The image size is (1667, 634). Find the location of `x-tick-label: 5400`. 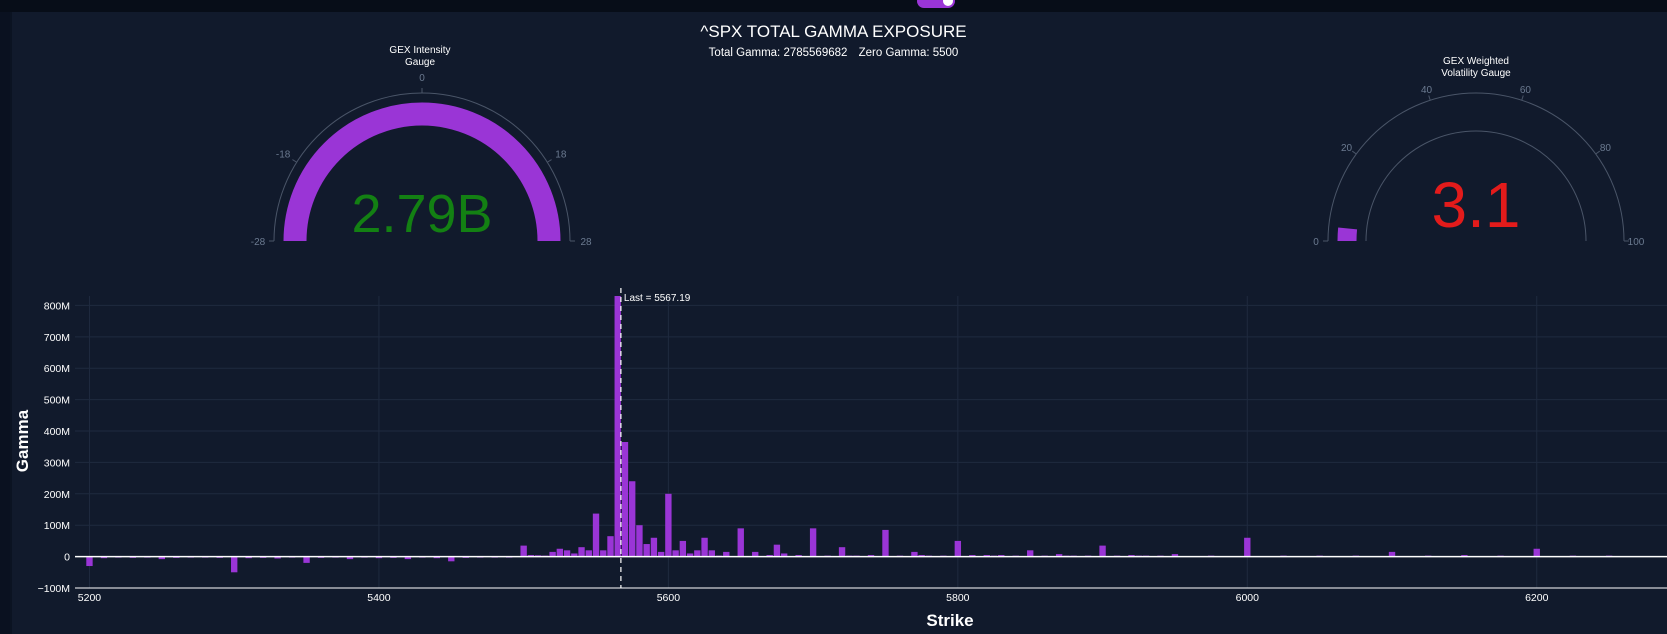

x-tick-label: 5400 is located at coordinates (379, 598).